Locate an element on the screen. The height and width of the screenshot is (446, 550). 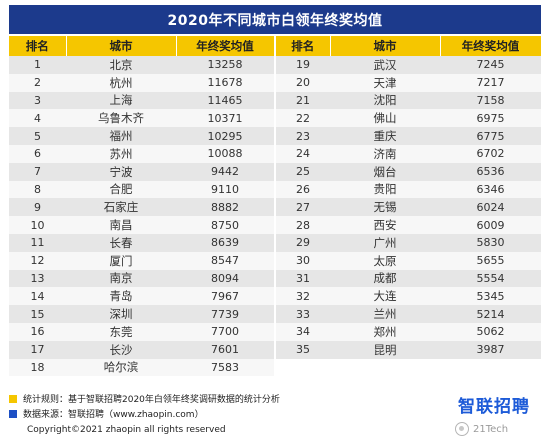
city-cell: 天津 is located at coordinates (385, 82).